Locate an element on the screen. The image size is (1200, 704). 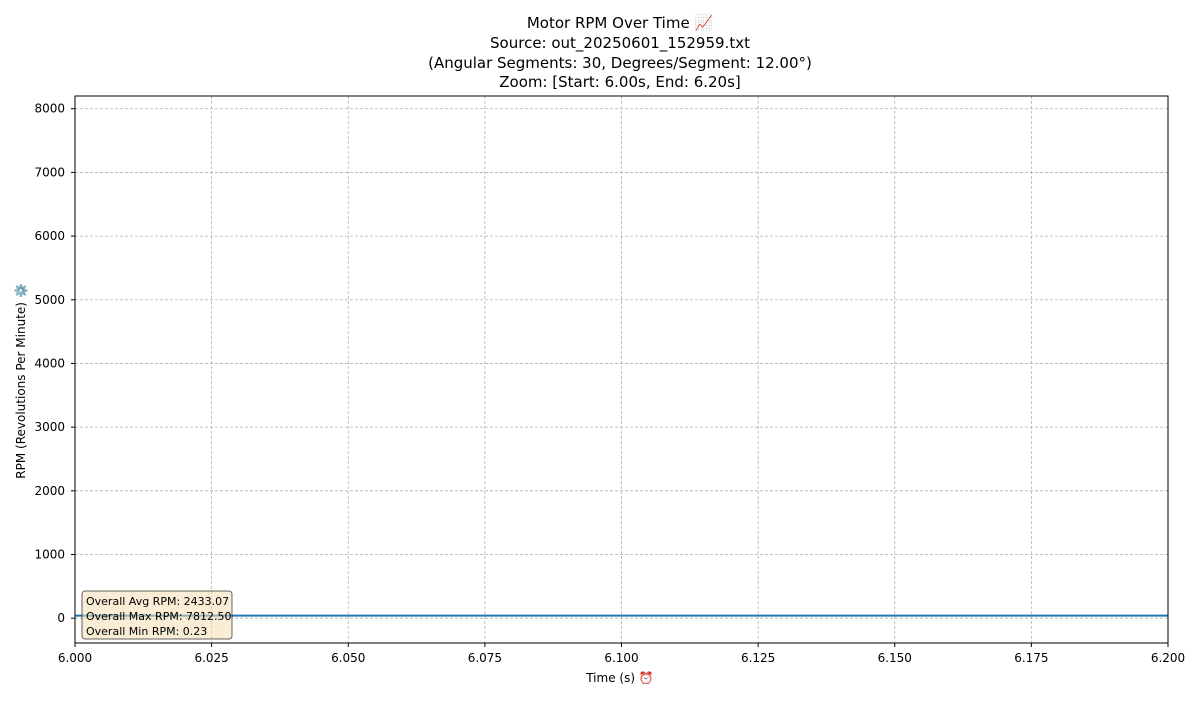
title-line-4: Zoom: [Start: 6.00s, End: 6.20s] is located at coordinates (620, 82).